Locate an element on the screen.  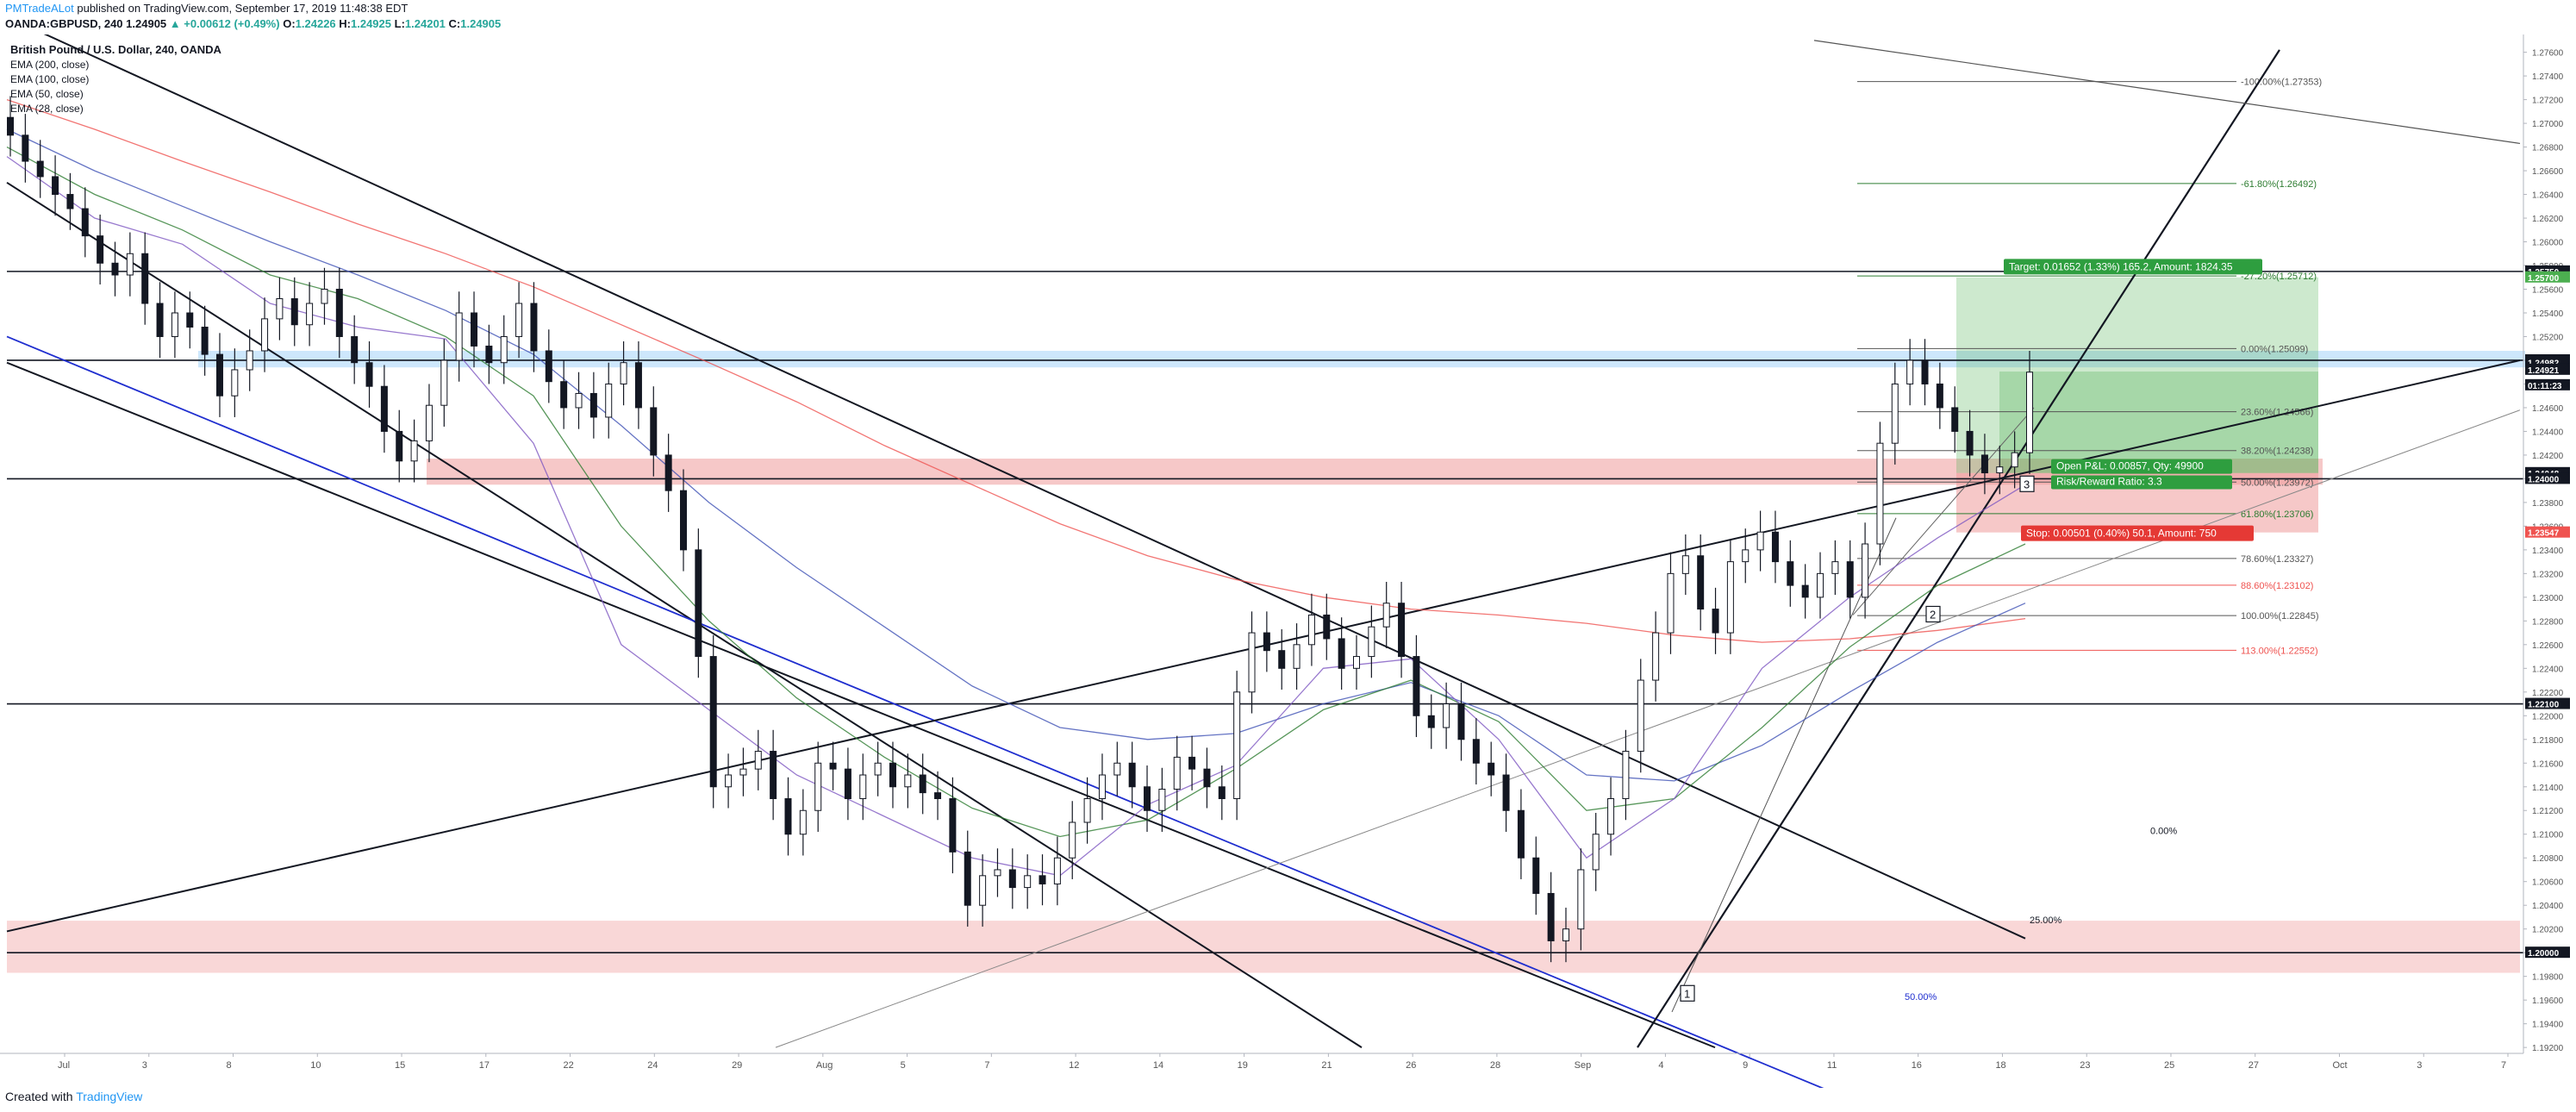
price-tick-label: 1.19600 is located at coordinates (2548, 1001).